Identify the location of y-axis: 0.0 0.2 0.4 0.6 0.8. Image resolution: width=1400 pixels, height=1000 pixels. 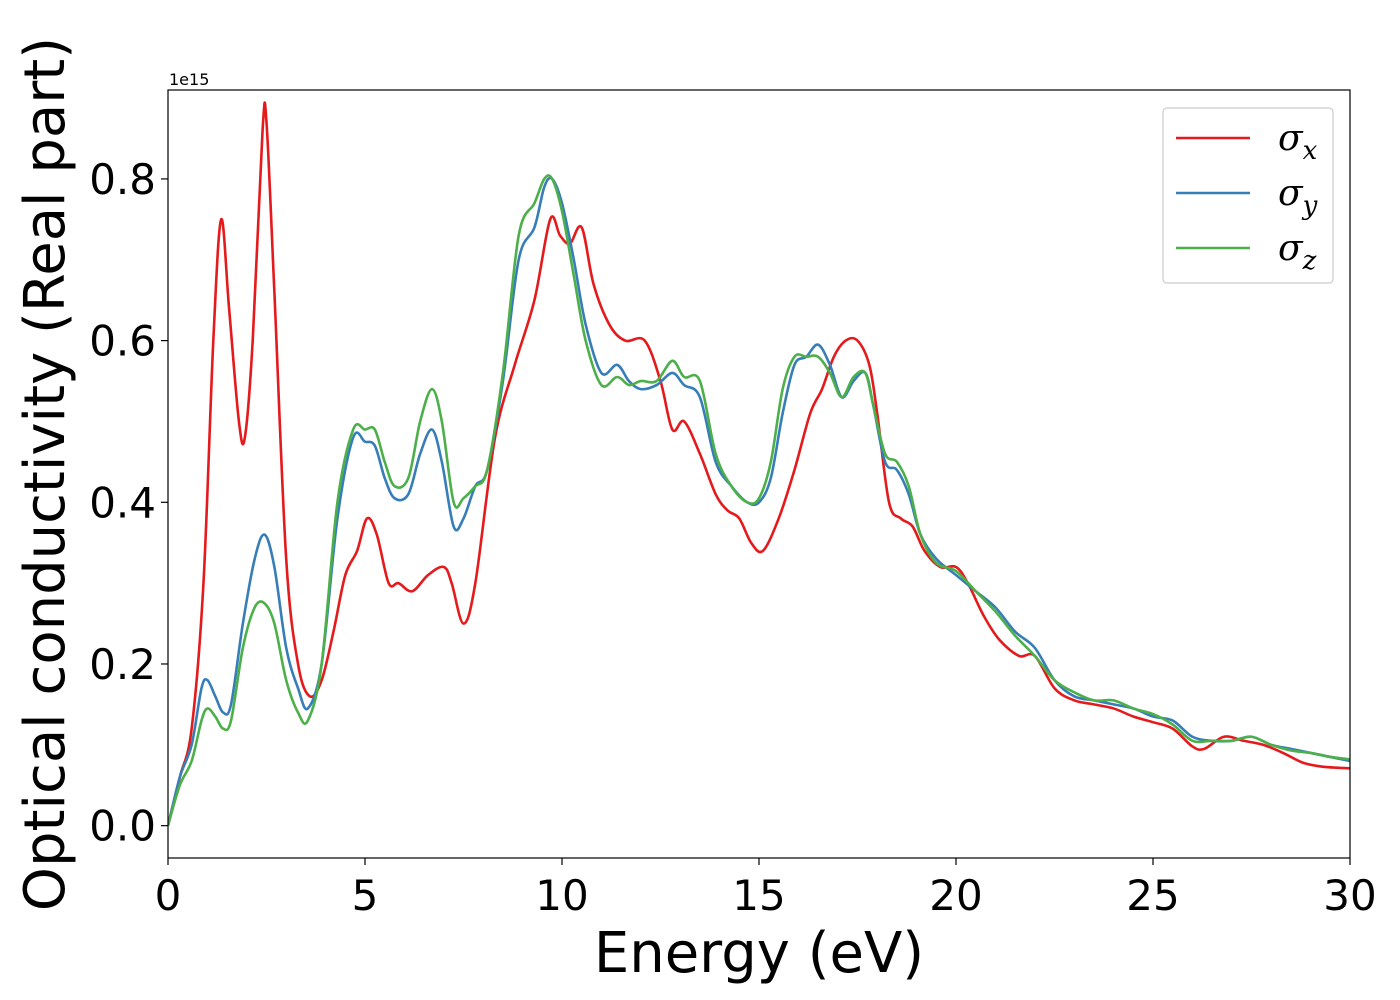
(128, 503).